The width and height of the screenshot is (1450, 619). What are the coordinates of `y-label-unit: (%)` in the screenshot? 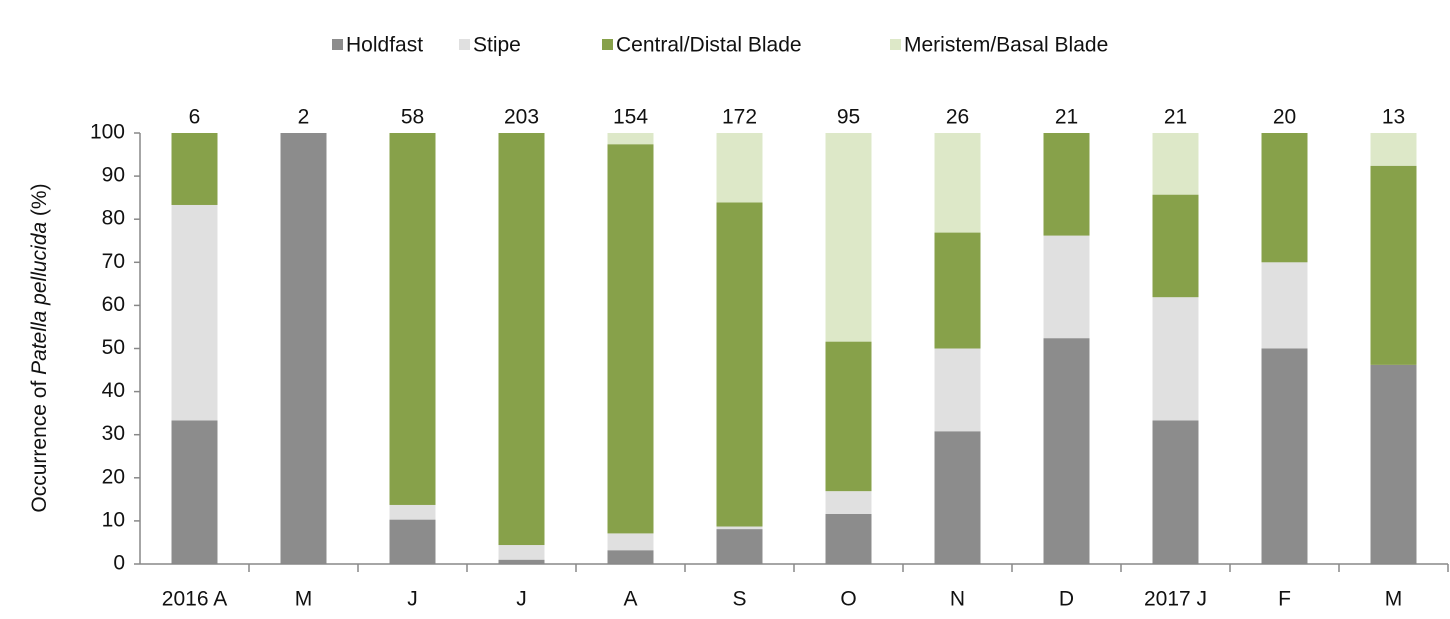 It's located at (39, 202).